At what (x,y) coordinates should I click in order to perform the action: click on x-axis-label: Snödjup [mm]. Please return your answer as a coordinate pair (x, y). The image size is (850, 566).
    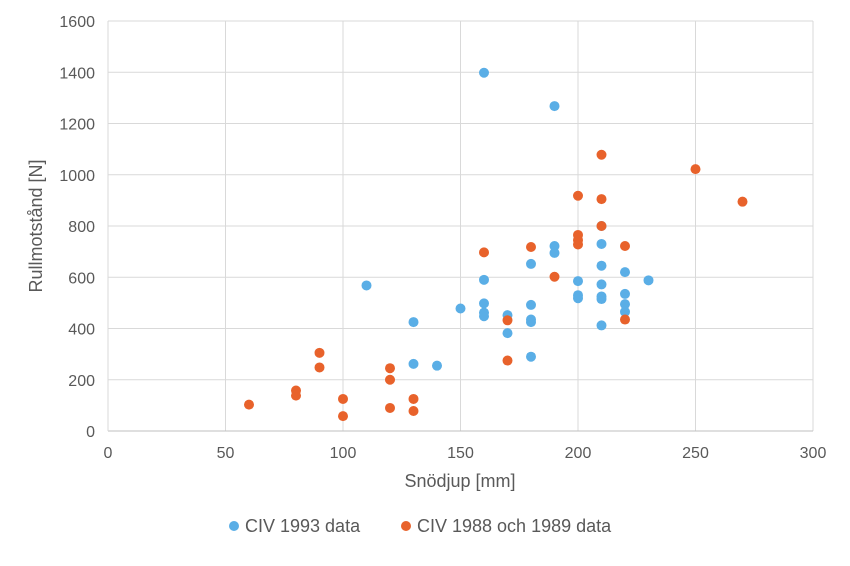
    Looking at the image, I should click on (459, 481).